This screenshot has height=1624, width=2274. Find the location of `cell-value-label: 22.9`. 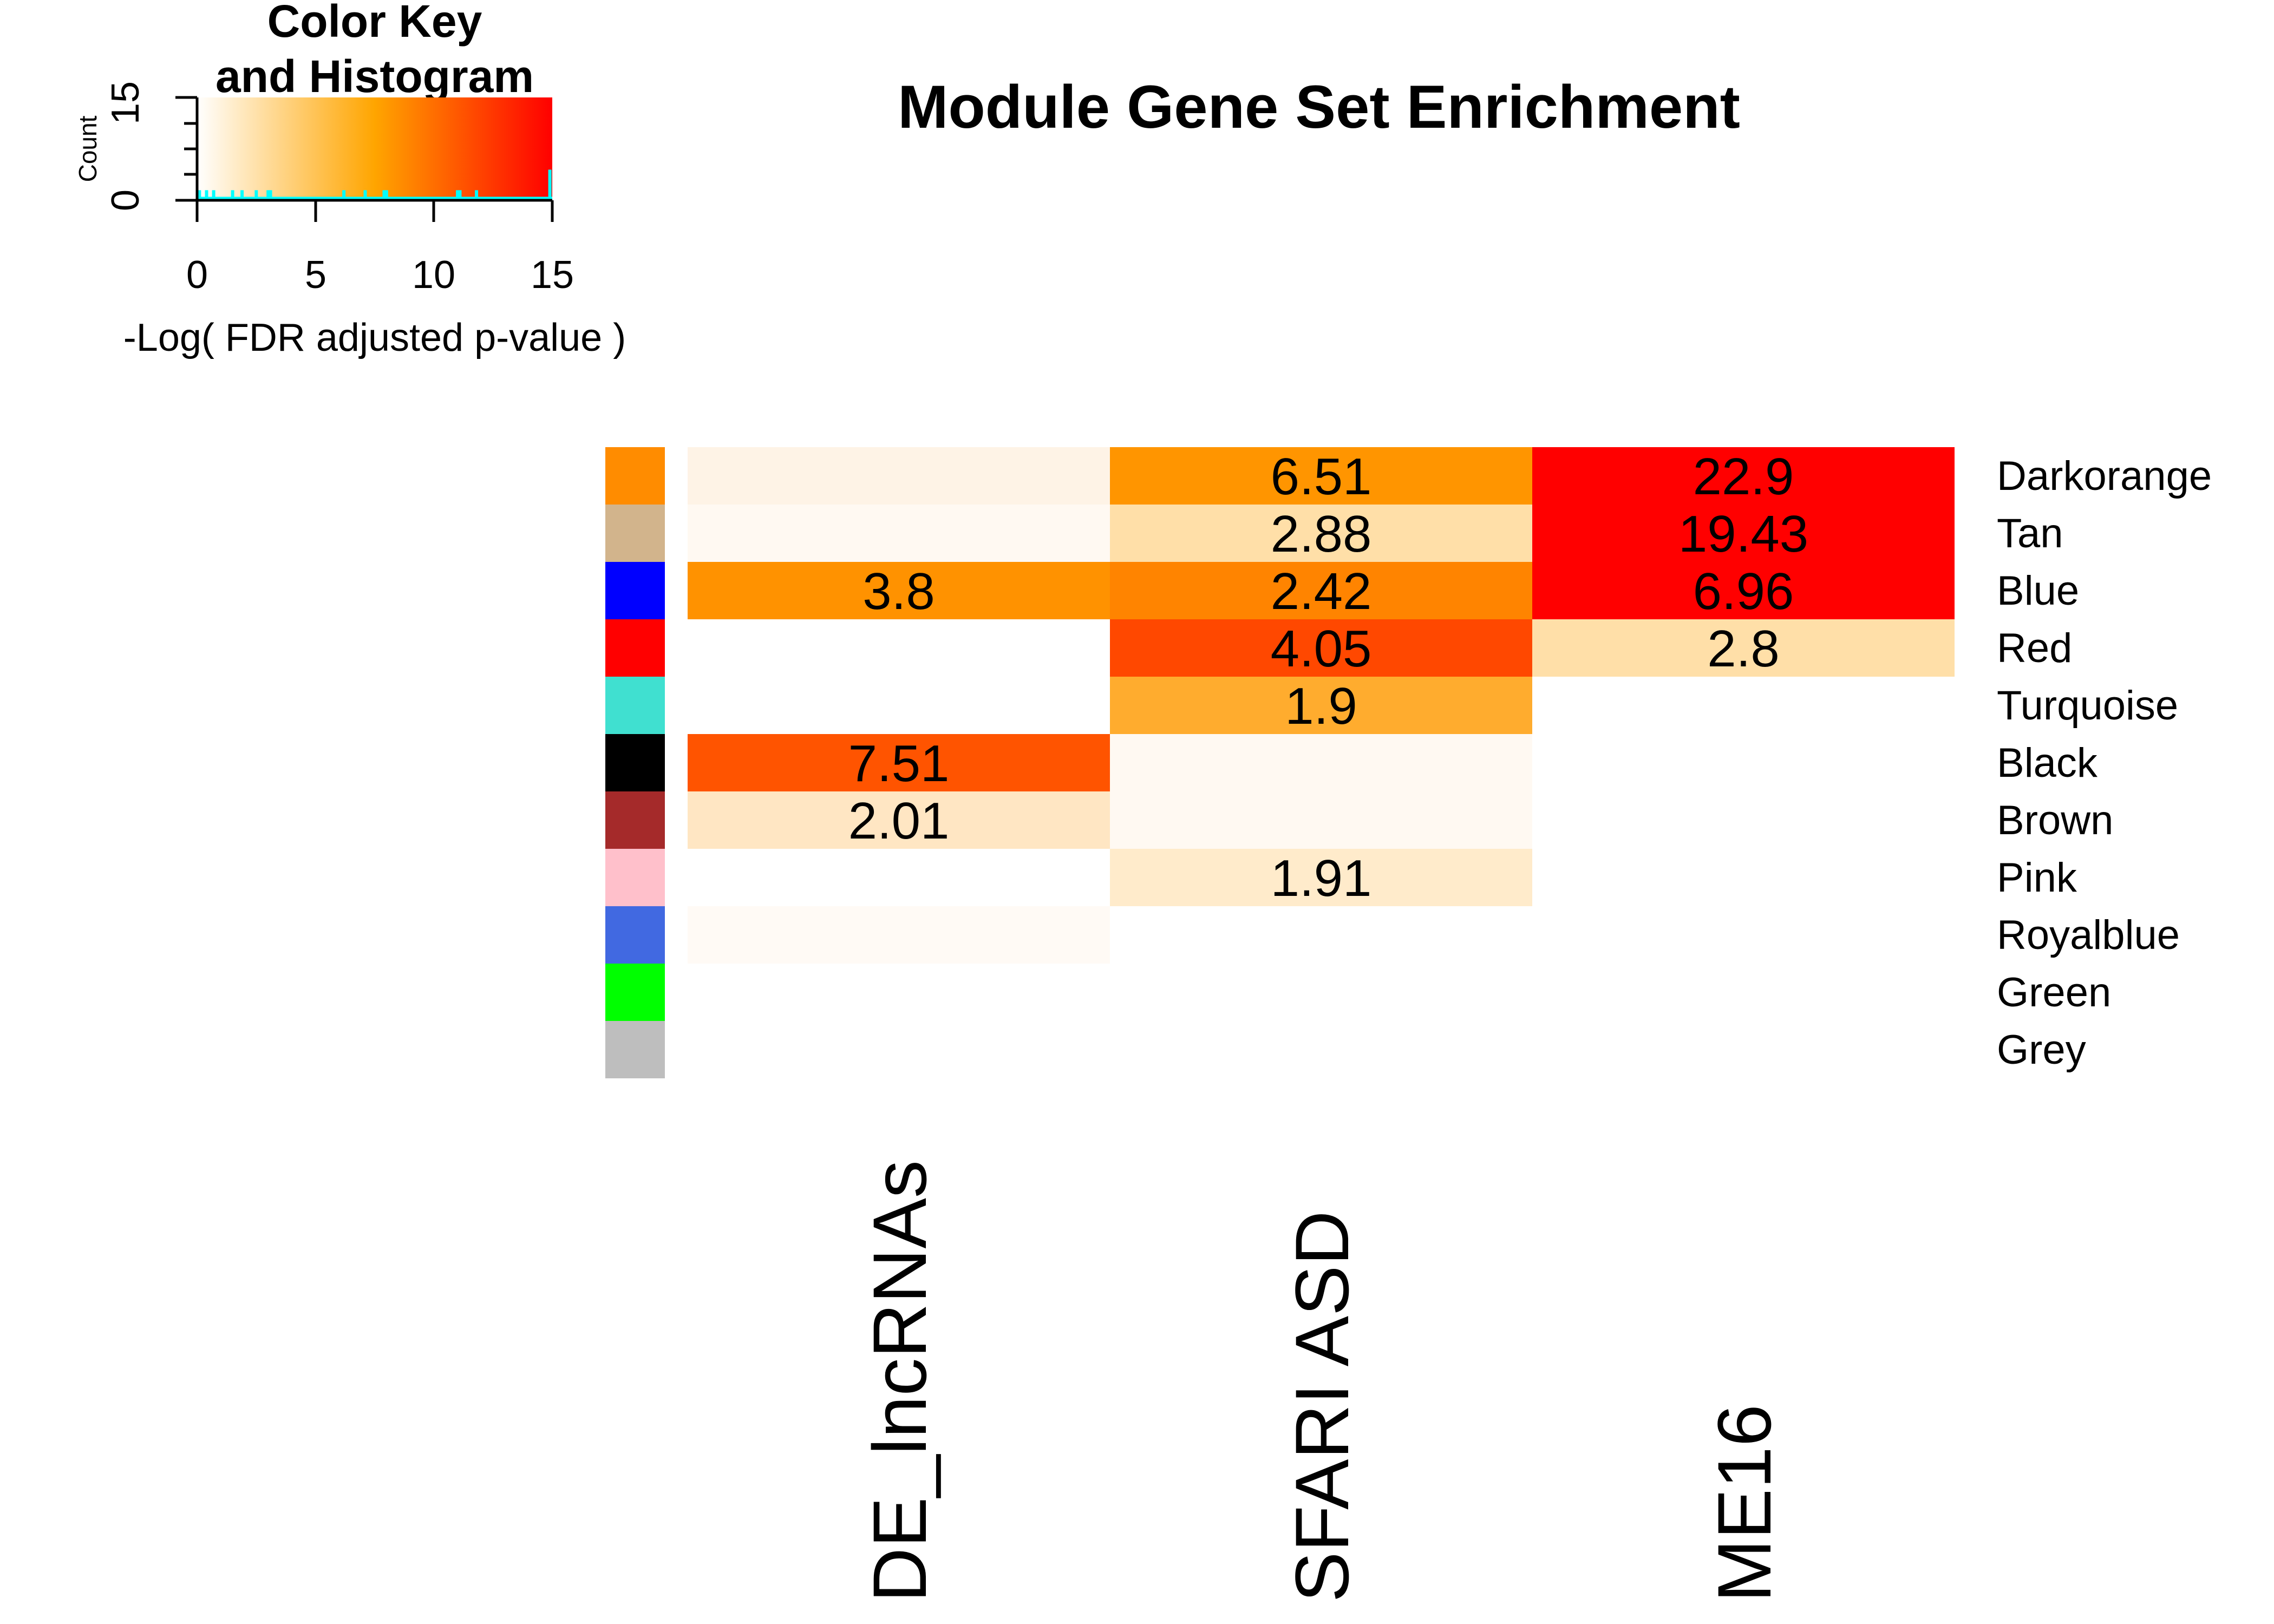

cell-value-label: 22.9 is located at coordinates (1744, 477).